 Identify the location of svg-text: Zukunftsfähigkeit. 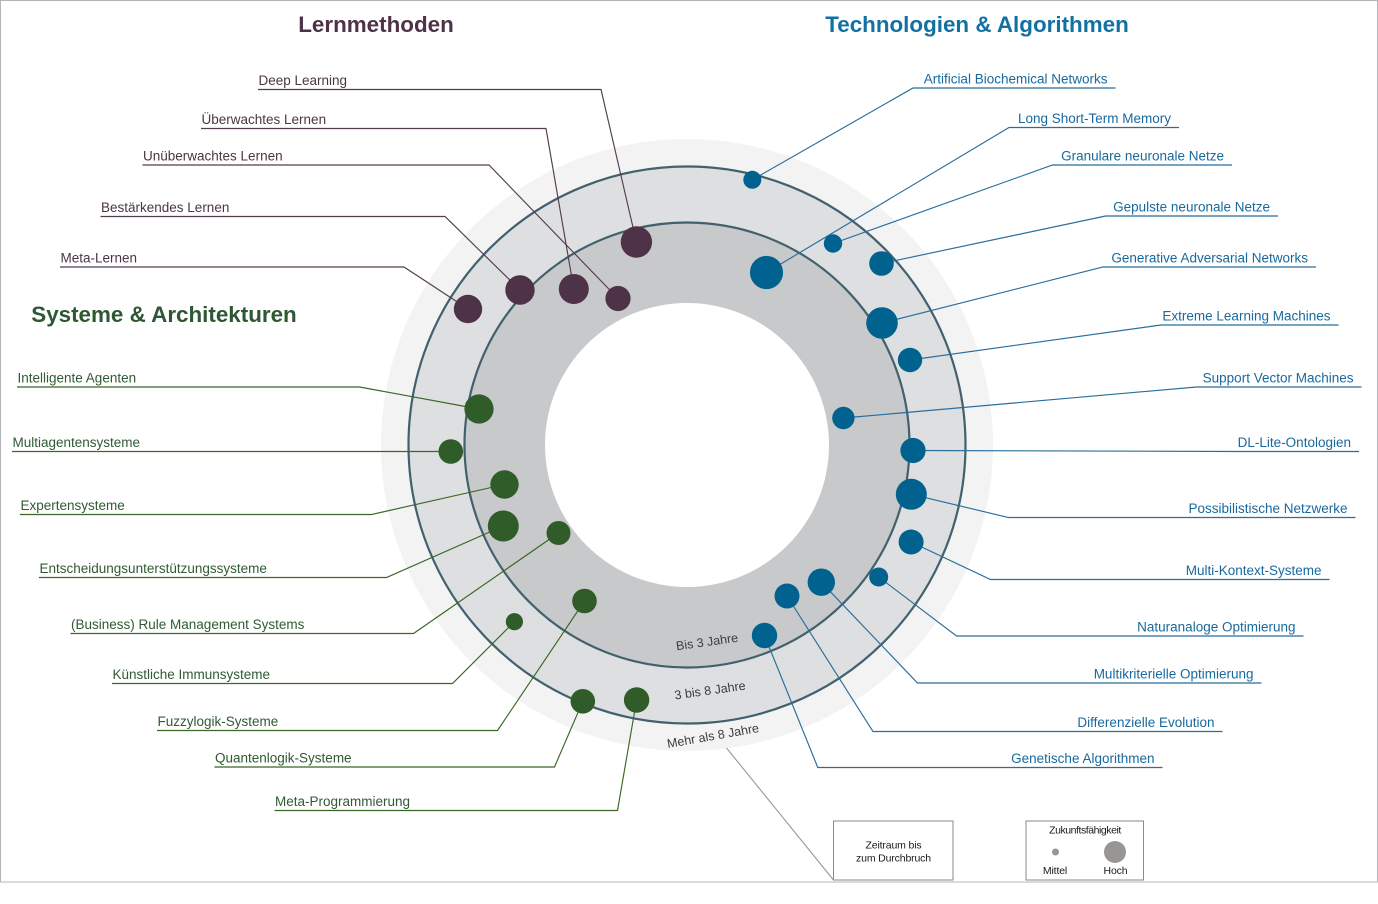
(1085, 831).